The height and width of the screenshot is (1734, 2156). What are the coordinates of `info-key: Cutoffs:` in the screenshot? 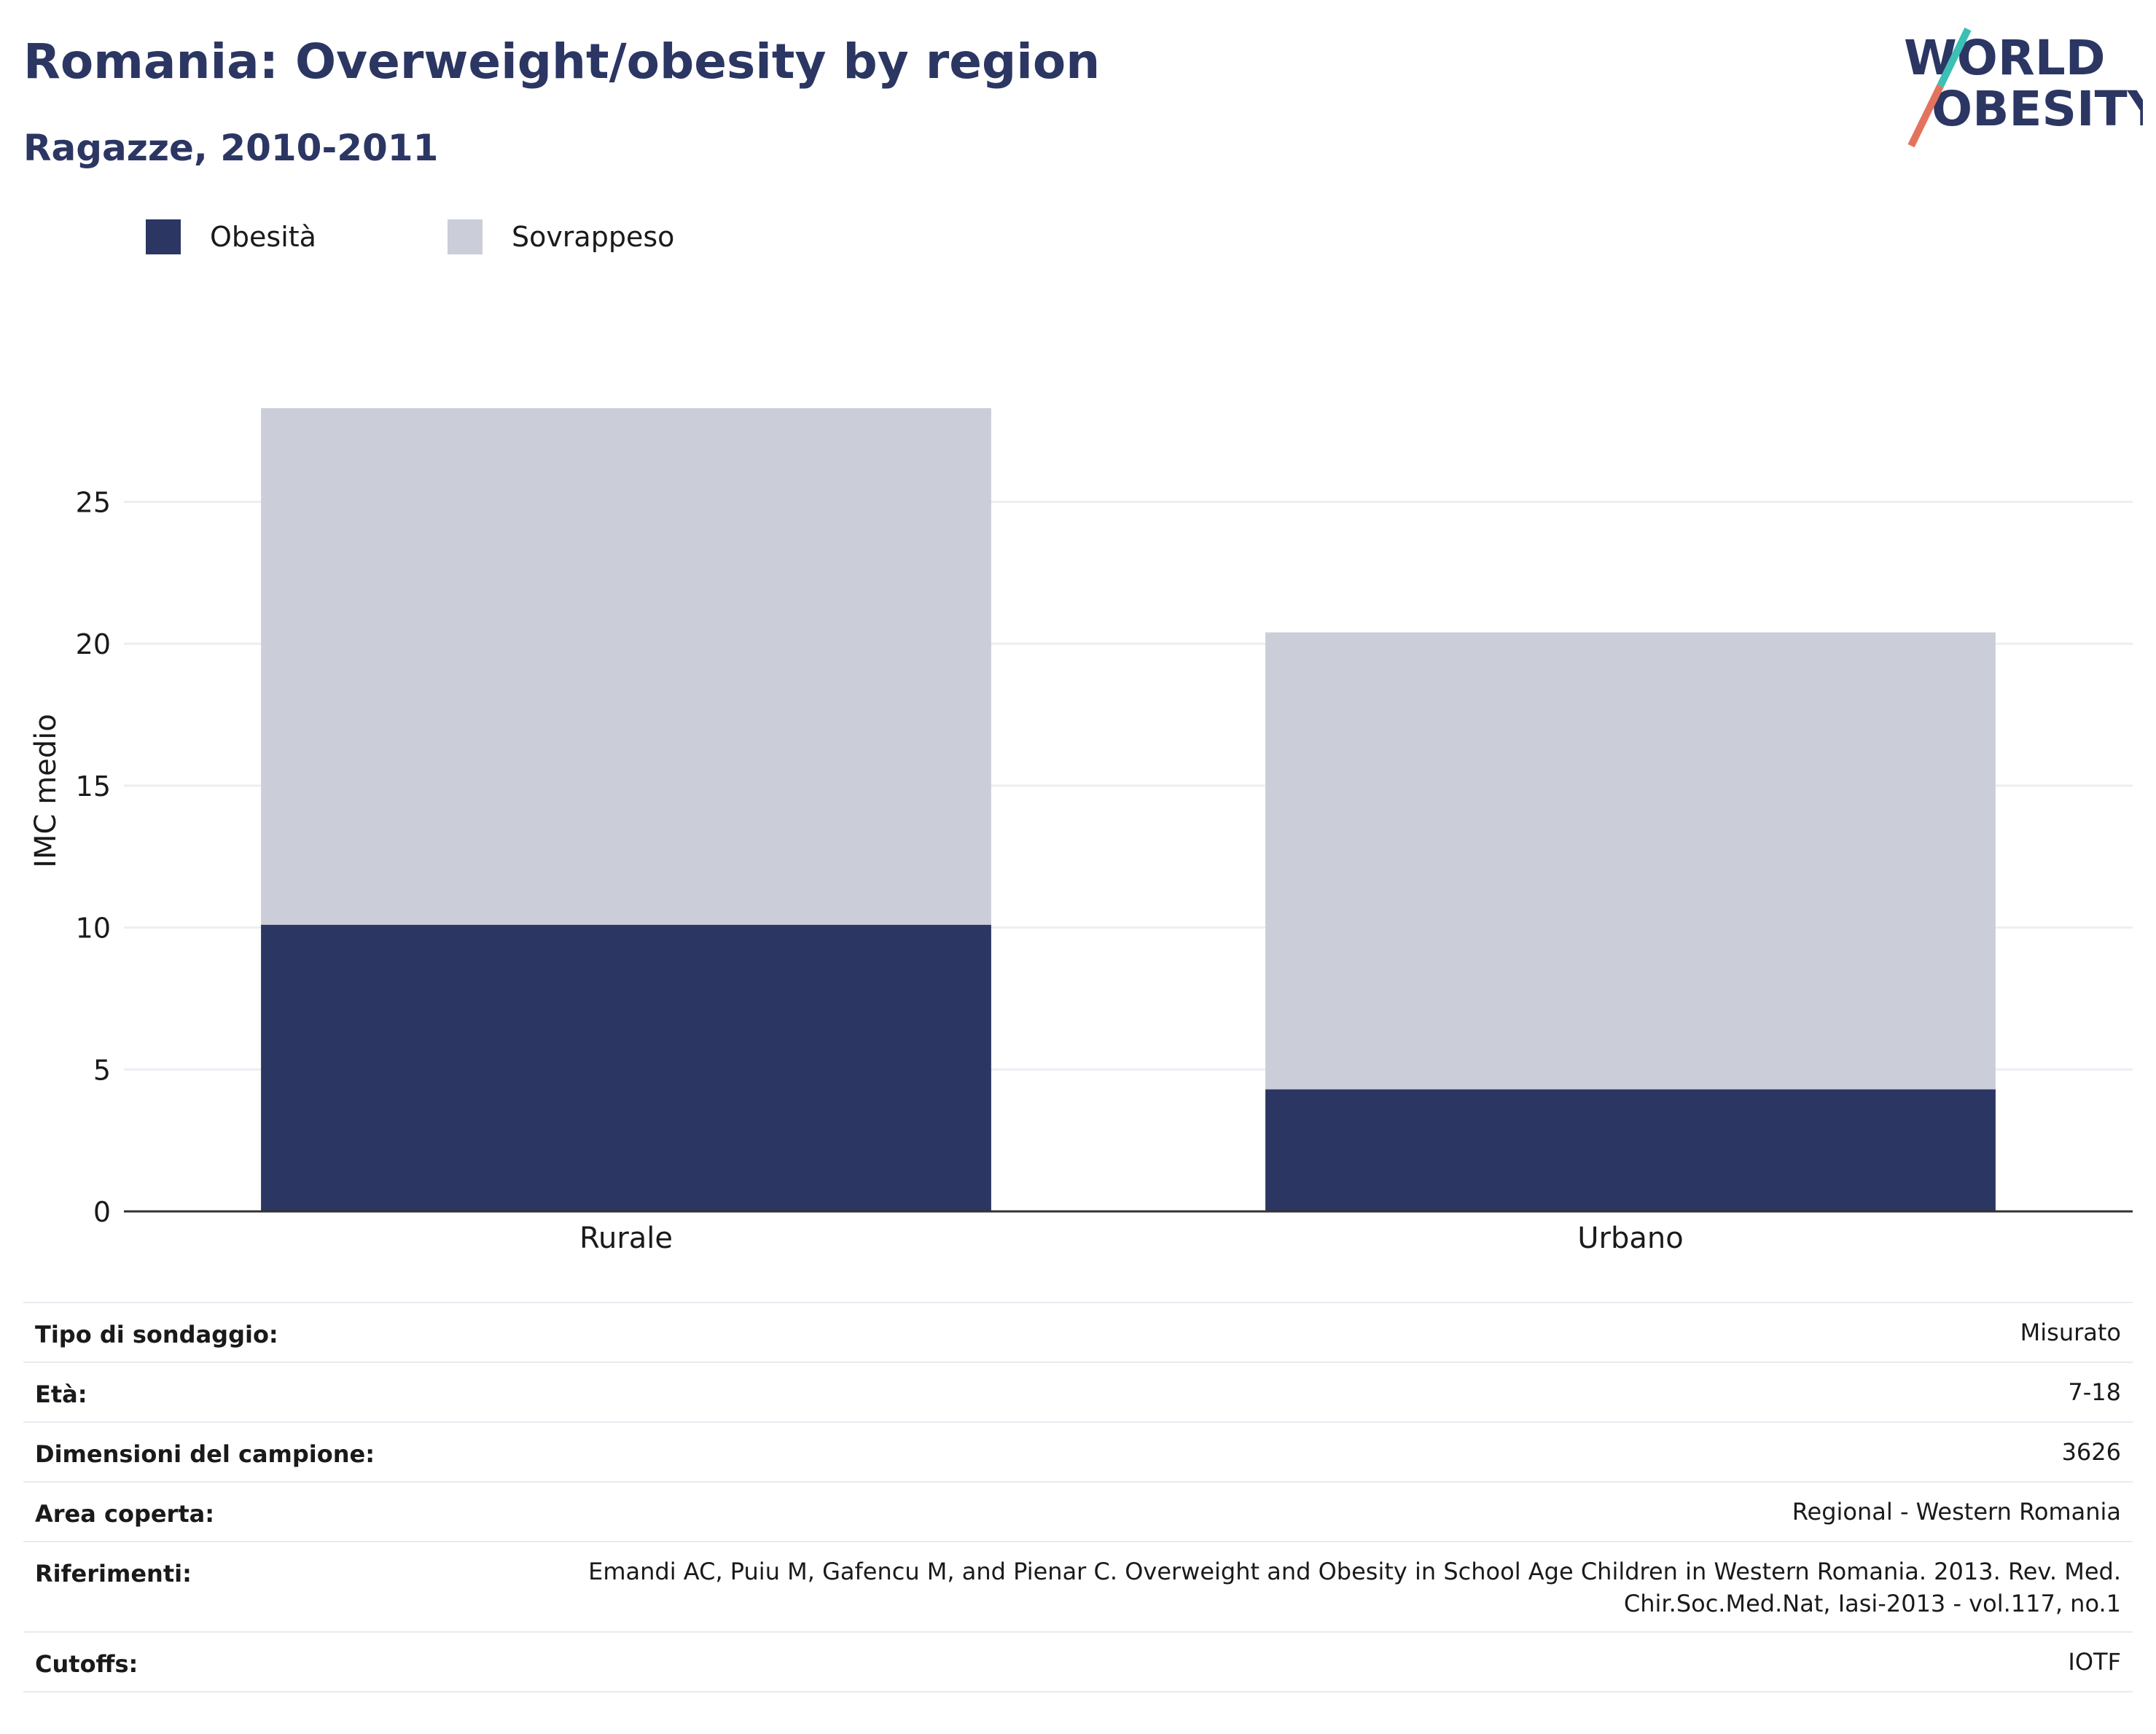 It's located at (290, 1662).